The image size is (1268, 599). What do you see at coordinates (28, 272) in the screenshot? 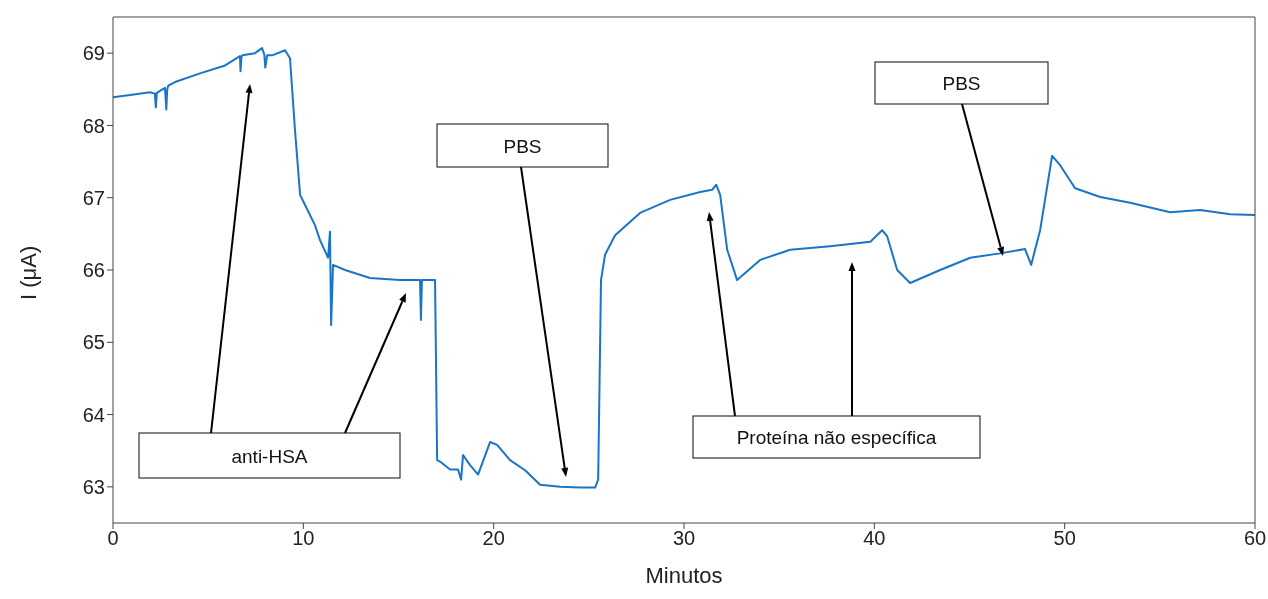
I see `y-axis-title: I (μA)` at bounding box center [28, 272].